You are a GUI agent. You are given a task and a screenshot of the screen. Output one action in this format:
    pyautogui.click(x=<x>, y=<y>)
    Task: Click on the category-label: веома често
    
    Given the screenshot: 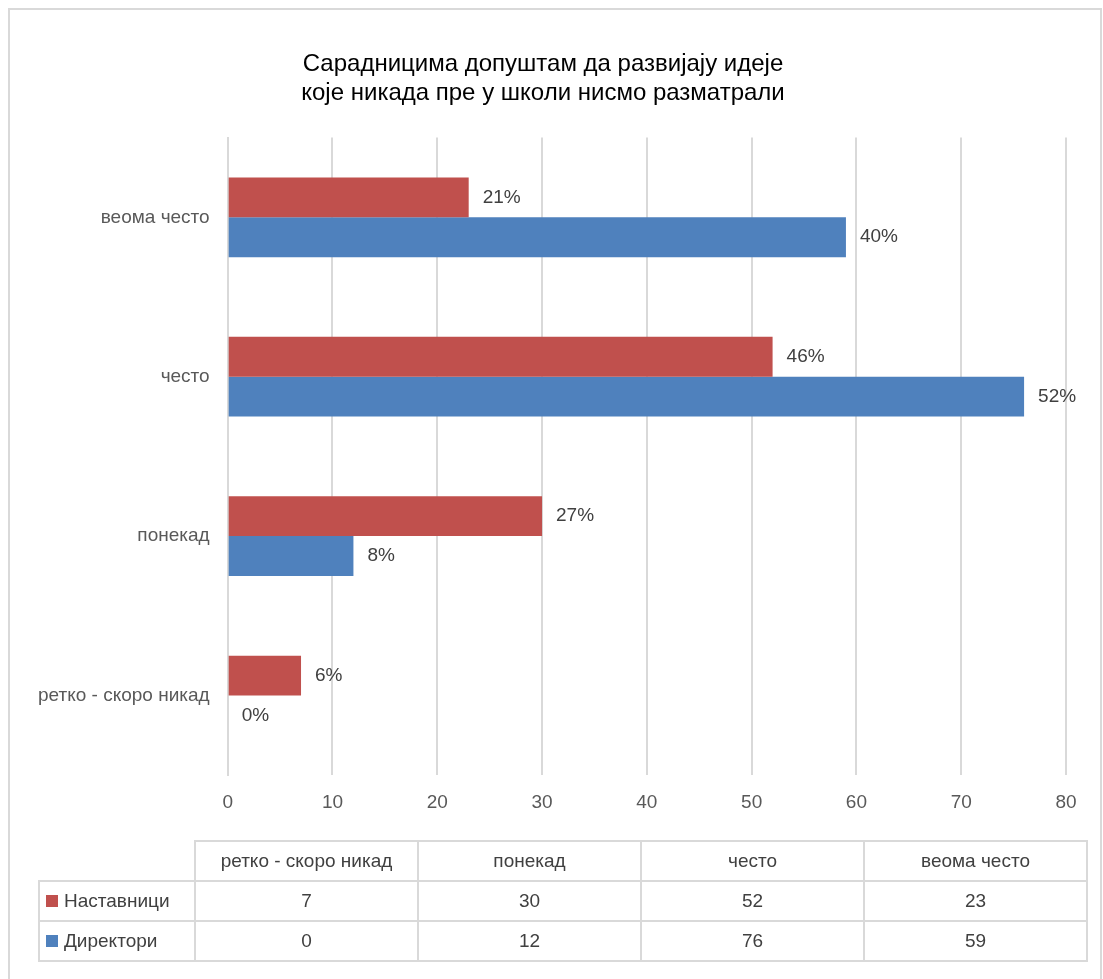 What is the action you would take?
    pyautogui.click(x=975, y=861)
    